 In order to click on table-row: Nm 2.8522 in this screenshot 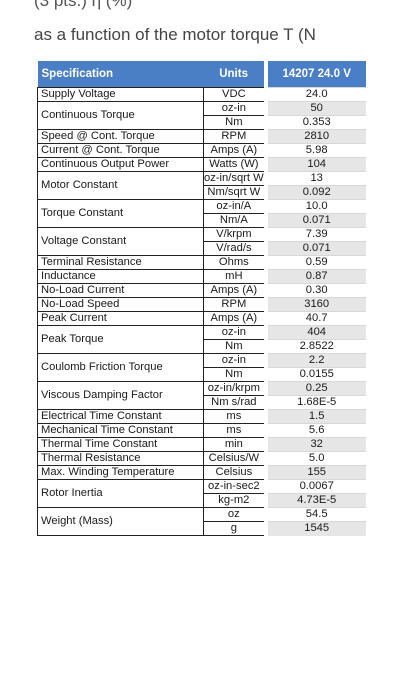, I will do `click(202, 346)`.